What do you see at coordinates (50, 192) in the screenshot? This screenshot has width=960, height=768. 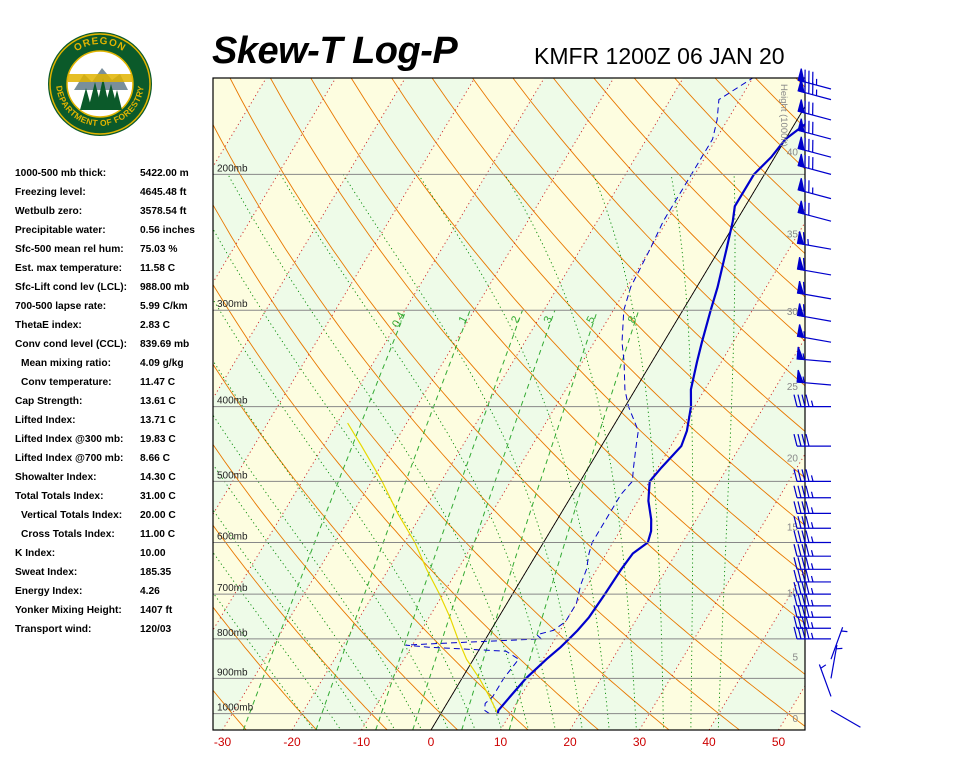 I see `index-label: Freezing level:` at bounding box center [50, 192].